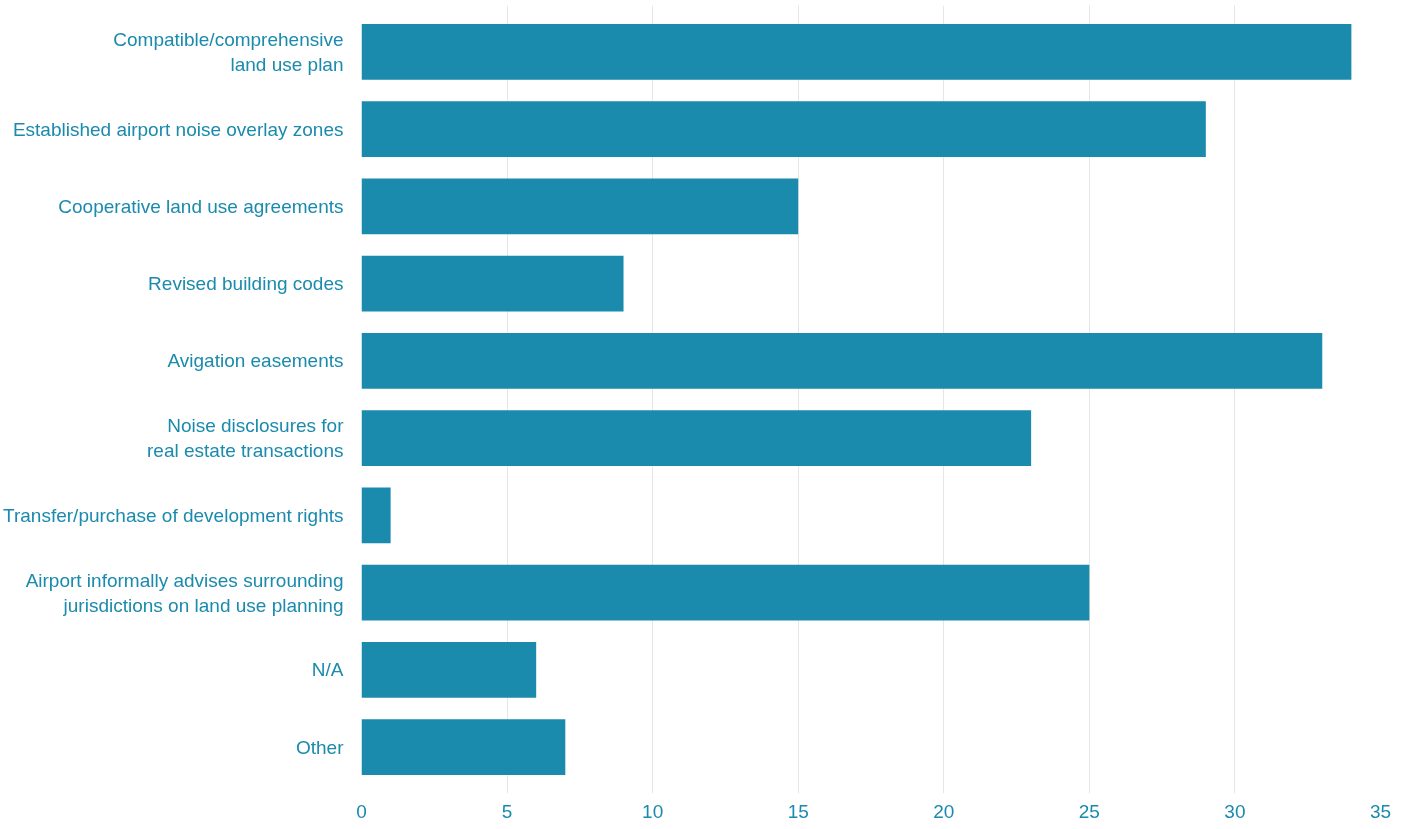 This screenshot has width=1406, height=829. I want to click on x-tick-label: 25, so click(1089, 811).